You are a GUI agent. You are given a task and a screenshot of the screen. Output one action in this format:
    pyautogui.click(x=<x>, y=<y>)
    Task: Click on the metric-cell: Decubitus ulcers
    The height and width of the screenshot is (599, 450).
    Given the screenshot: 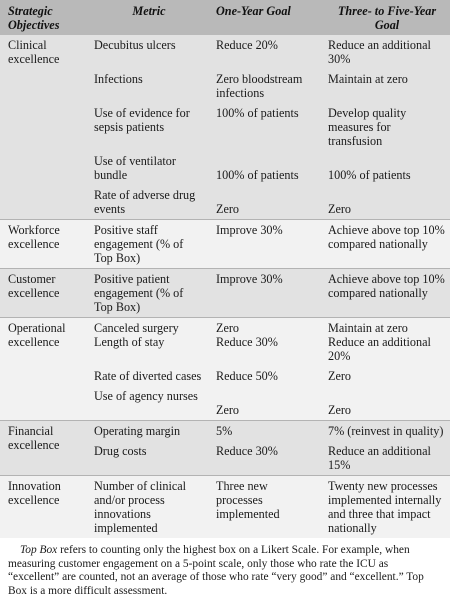 What is the action you would take?
    pyautogui.click(x=147, y=50)
    